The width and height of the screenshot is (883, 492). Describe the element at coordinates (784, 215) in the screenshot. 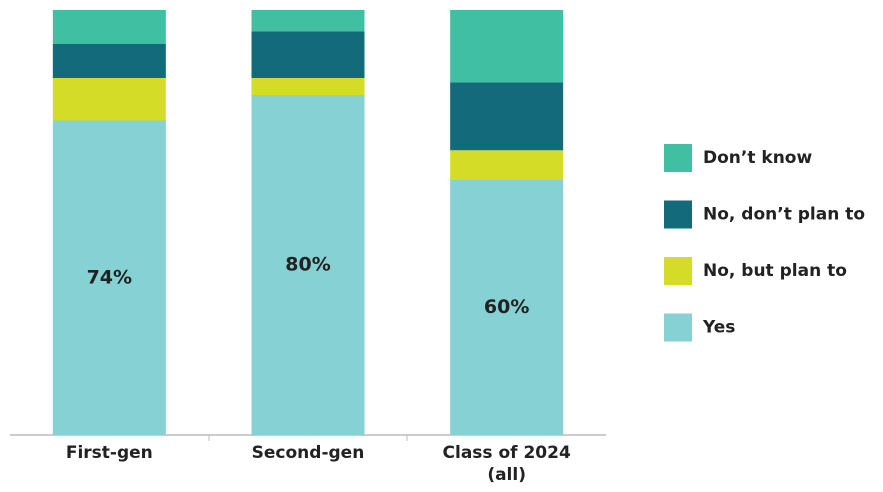

I see `legend-label: No, don’t plan to` at that location.